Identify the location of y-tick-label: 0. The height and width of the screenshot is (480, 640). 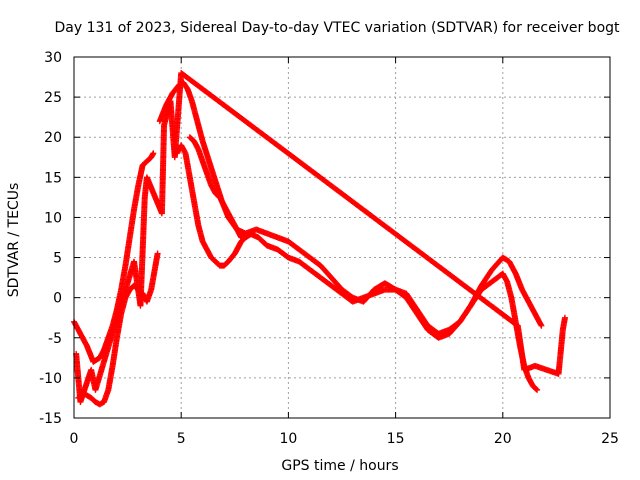
(57, 299).